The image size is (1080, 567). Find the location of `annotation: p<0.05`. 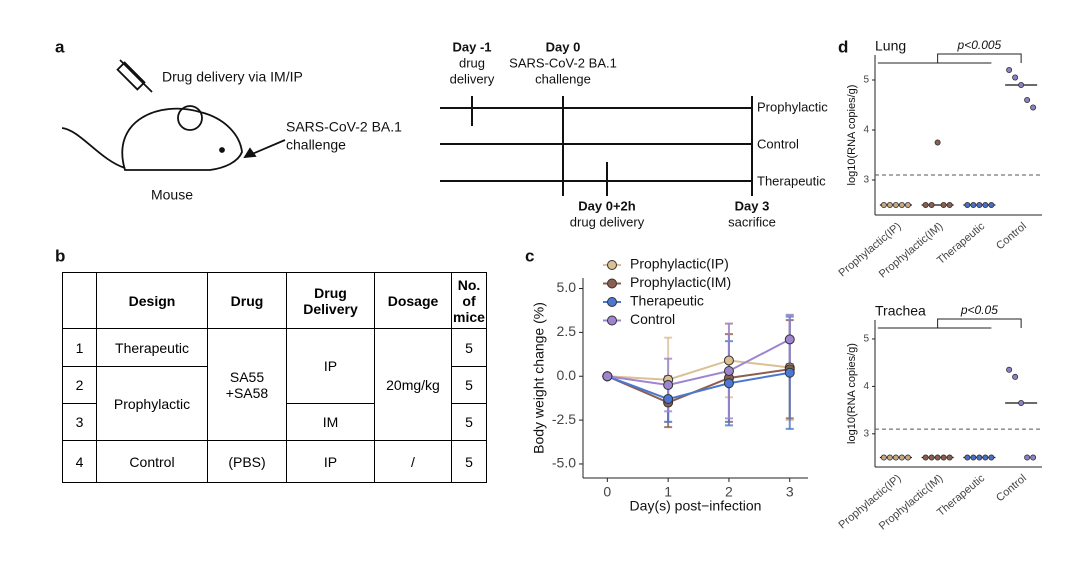

annotation: p<0.05 is located at coordinates (979, 310).